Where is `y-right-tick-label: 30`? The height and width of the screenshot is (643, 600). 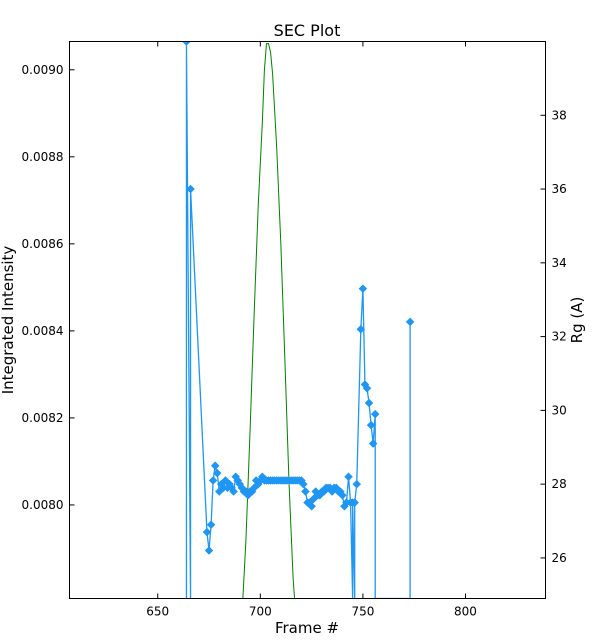
y-right-tick-label: 30 is located at coordinates (559, 410).